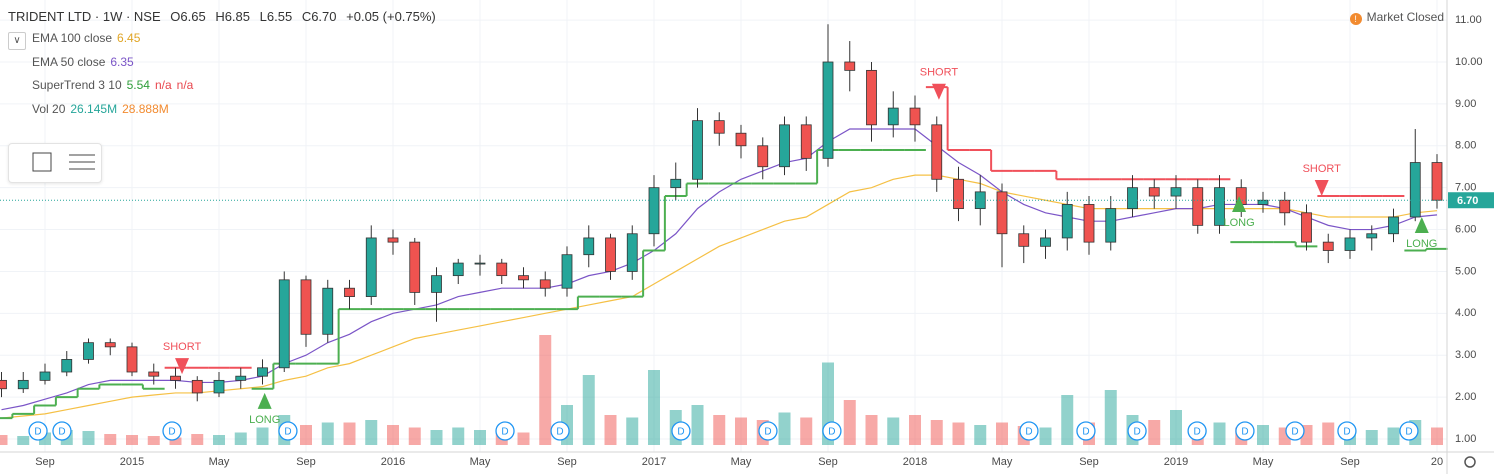  Describe the element at coordinates (42, 162) in the screenshot. I see `rect-tool` at that location.